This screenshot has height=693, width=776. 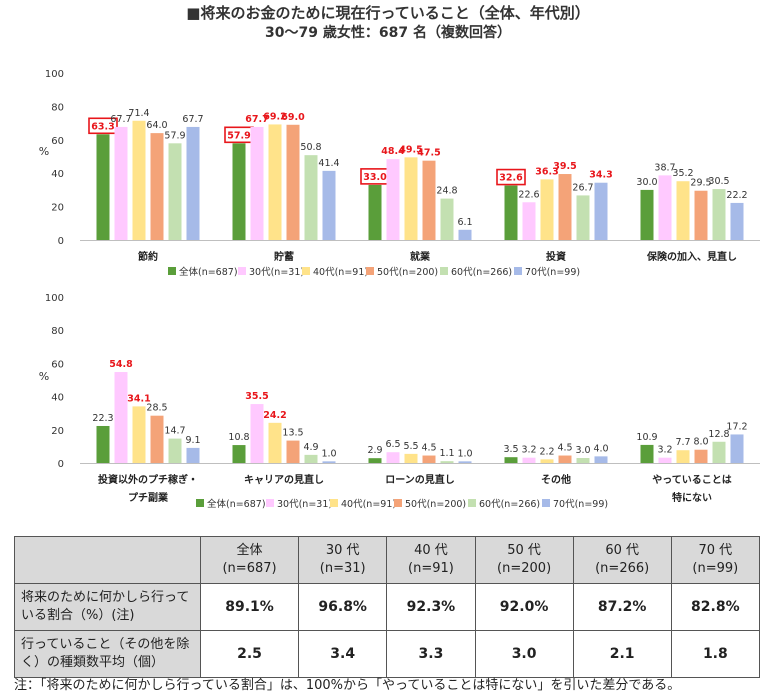 I want to click on data-label: 22.6, so click(x=528, y=194).